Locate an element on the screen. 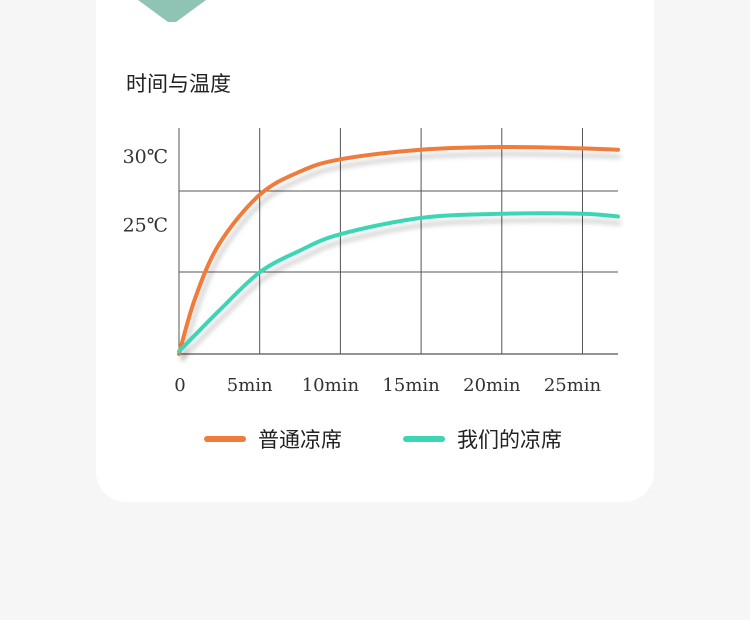 The height and width of the screenshot is (620, 750). decorative-triangle is located at coordinates (172, 11).